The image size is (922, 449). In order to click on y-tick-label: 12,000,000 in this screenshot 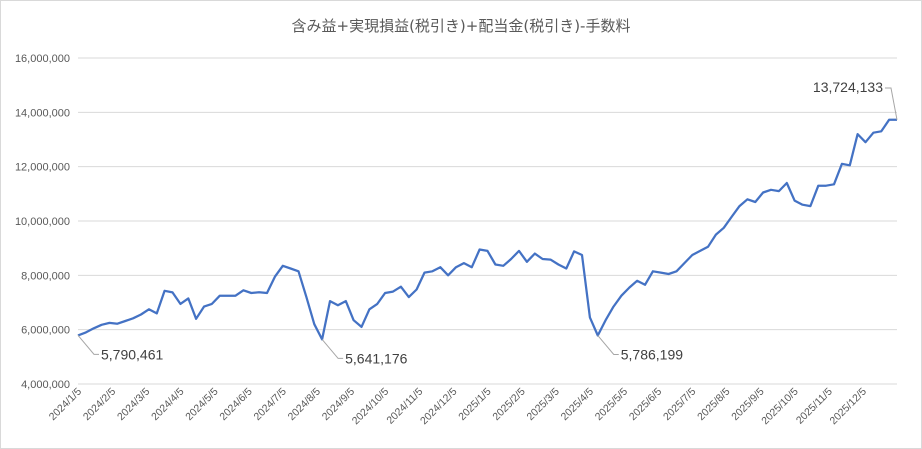, I will do `click(42, 168)`.